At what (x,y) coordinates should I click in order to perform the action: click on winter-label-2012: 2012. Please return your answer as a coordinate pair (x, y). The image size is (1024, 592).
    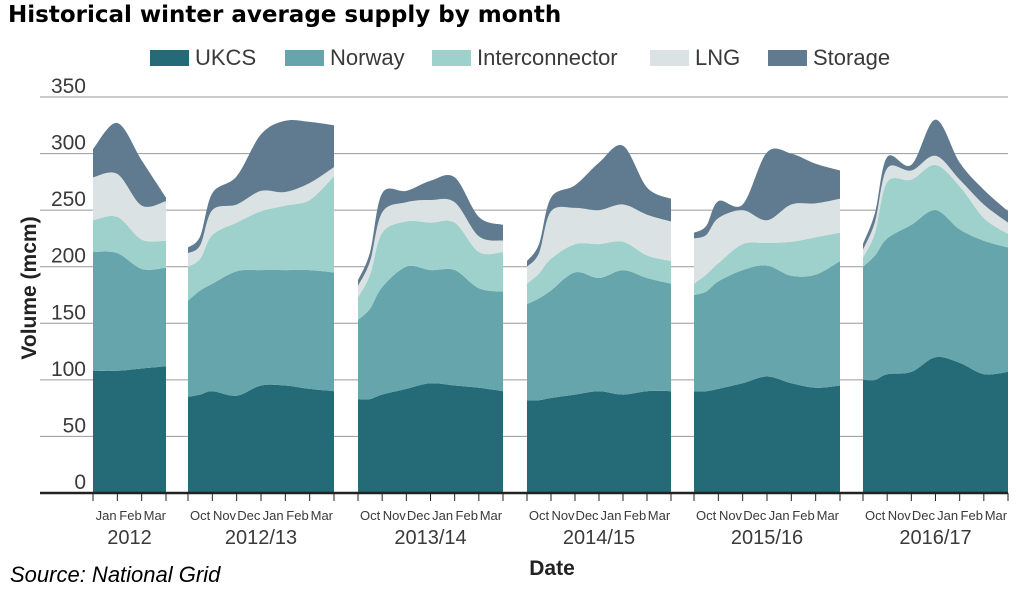
    Looking at the image, I should click on (129, 538).